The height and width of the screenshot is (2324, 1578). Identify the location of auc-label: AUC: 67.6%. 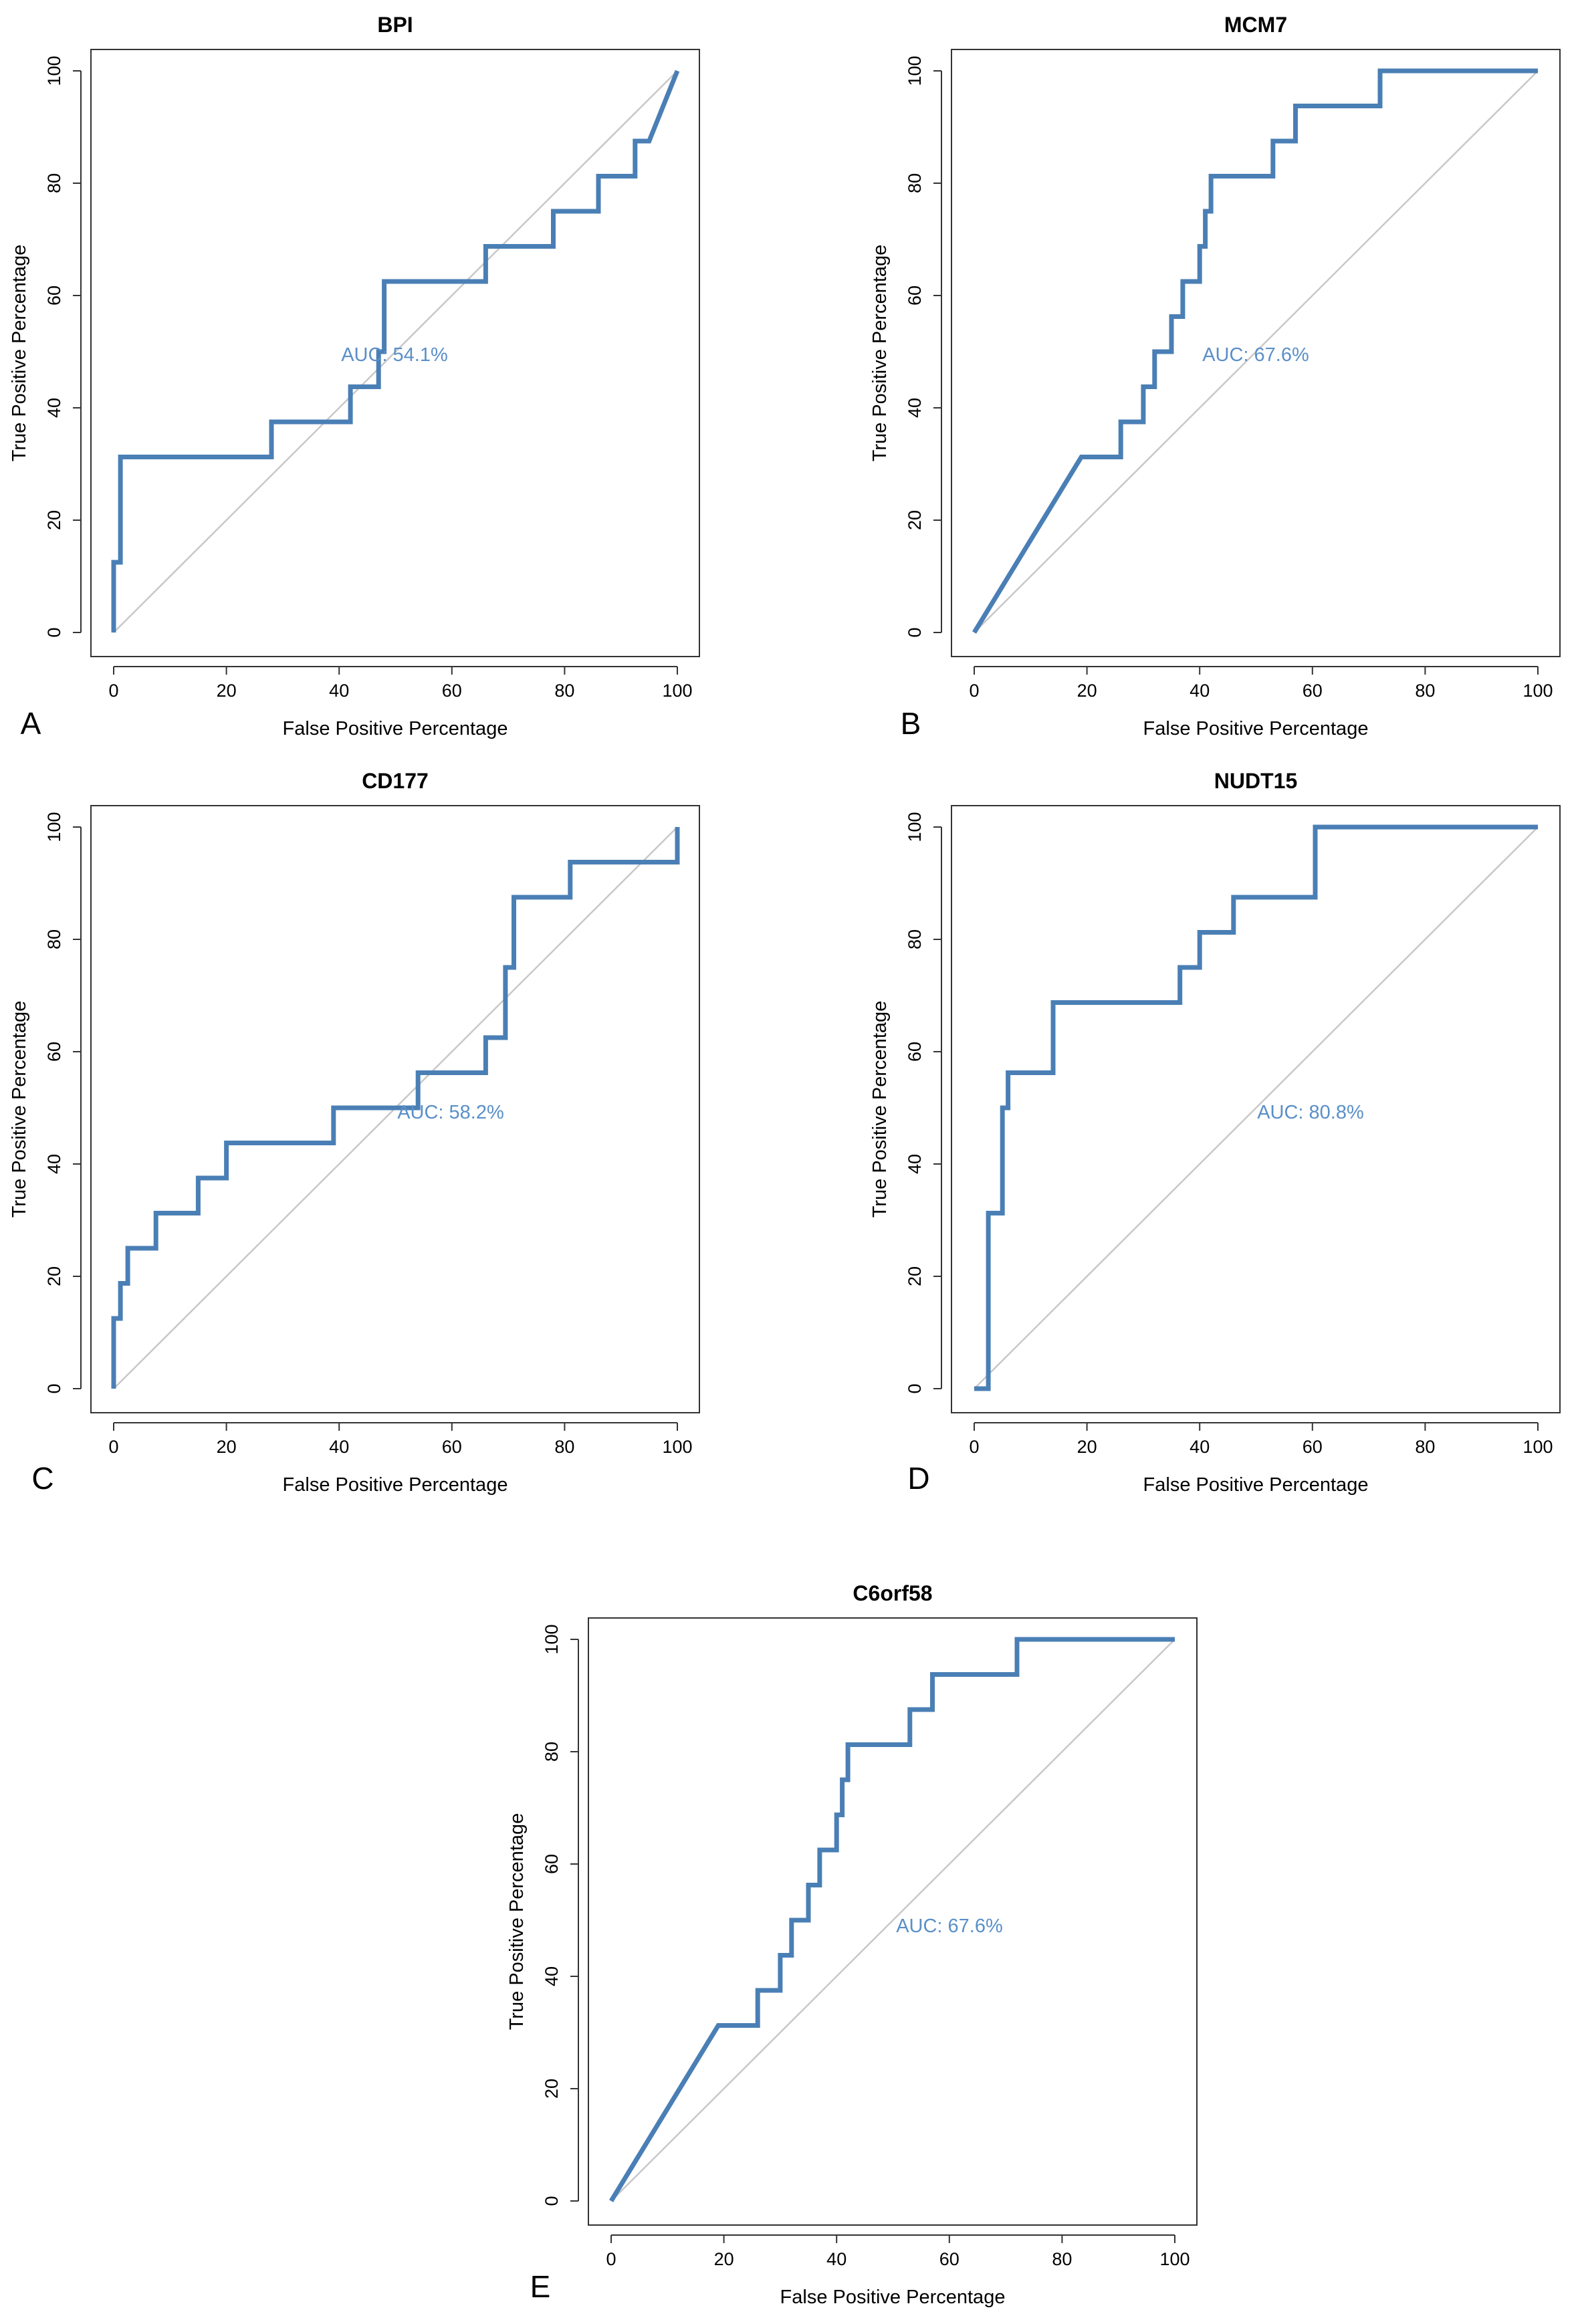
(949, 1926).